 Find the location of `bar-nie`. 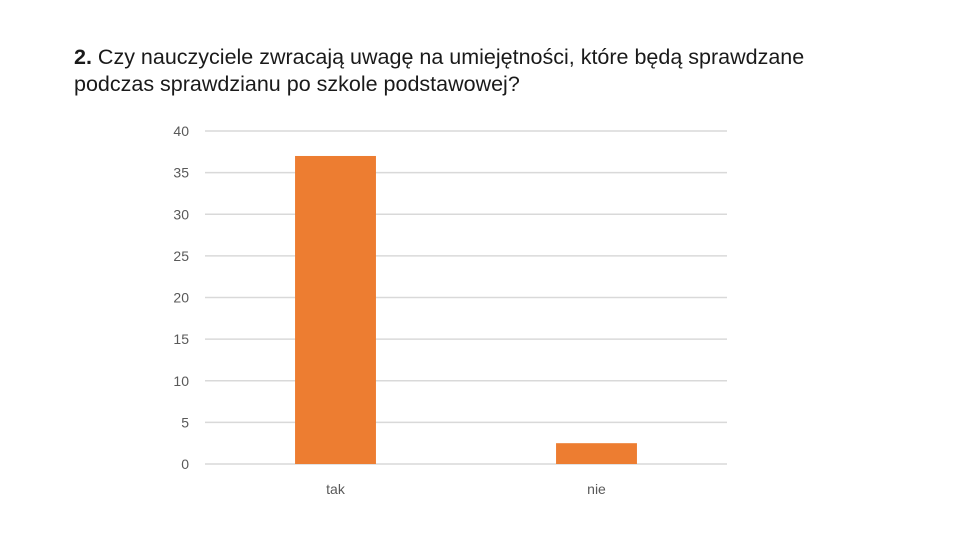

bar-nie is located at coordinates (596, 453).